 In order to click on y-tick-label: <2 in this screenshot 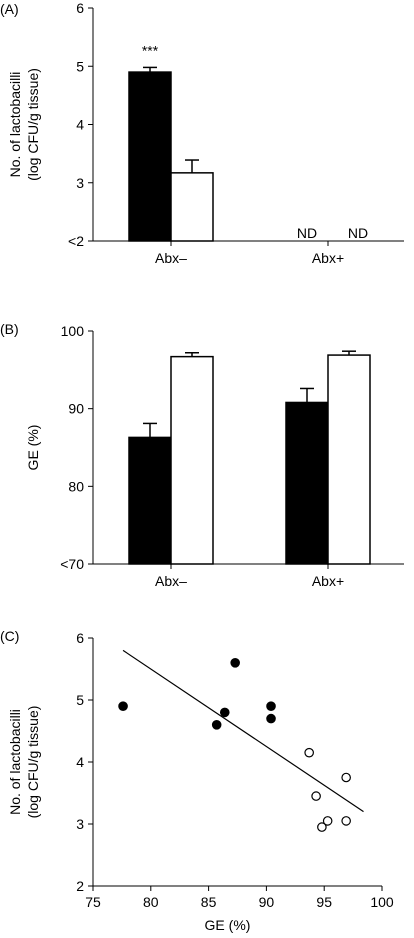, I will do `click(76, 241)`.